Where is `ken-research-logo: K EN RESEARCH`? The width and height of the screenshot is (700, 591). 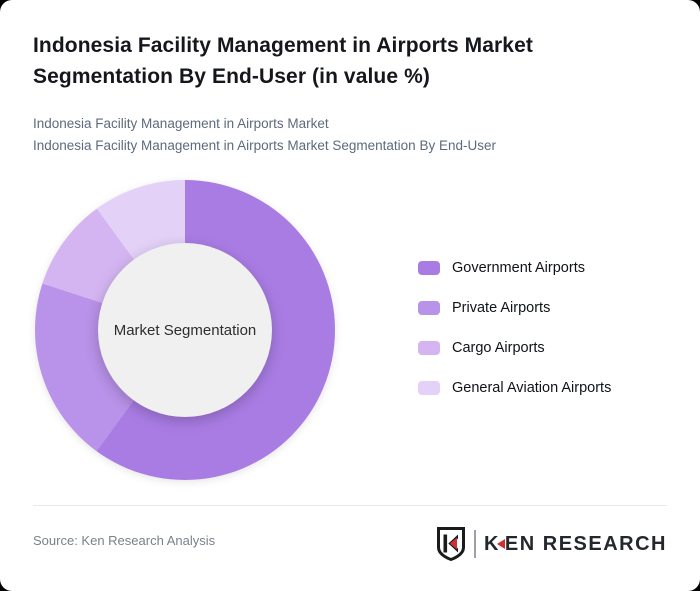
ken-research-logo: K EN RESEARCH is located at coordinates (551, 544).